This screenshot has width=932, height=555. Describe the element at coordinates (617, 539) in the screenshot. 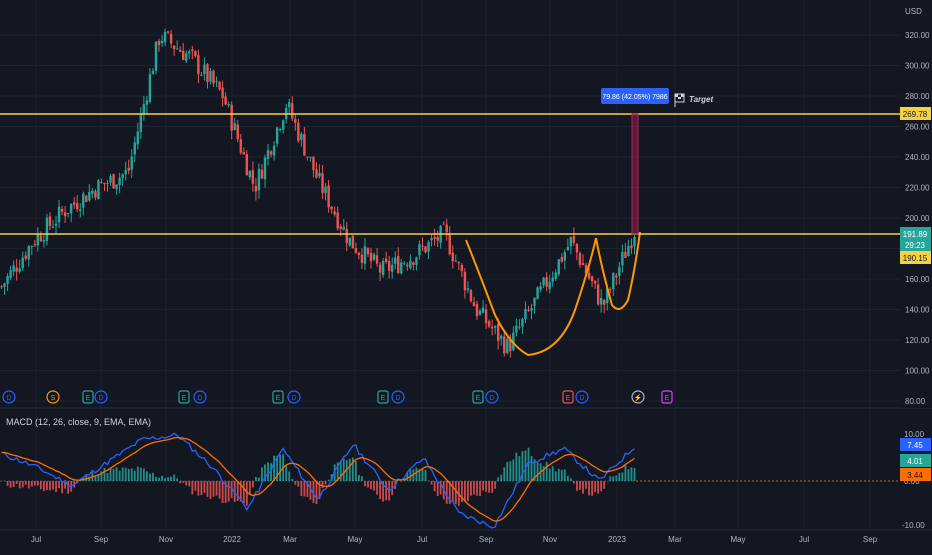

I see `time-tick-label: 2023` at that location.